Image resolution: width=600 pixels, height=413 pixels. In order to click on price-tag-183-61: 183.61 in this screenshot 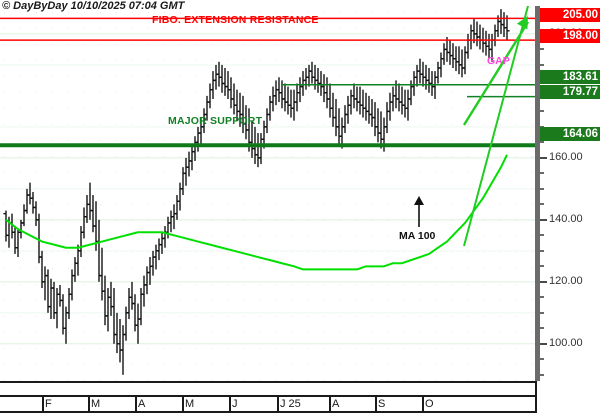, I will do `click(570, 77)`.